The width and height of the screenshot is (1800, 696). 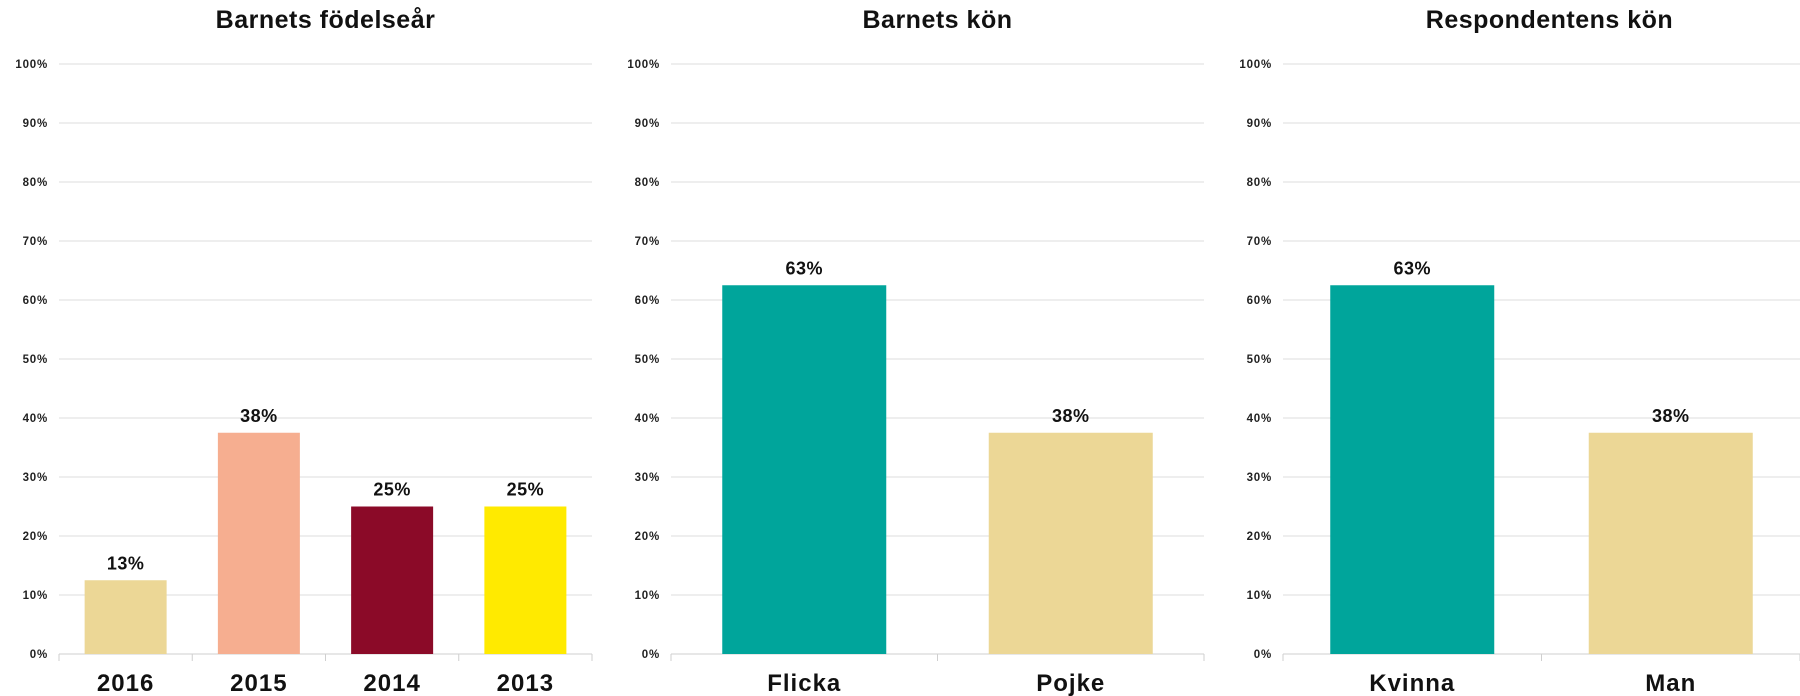 What do you see at coordinates (647, 360) in the screenshot?
I see `child-gender-y-tick-label: 50%` at bounding box center [647, 360].